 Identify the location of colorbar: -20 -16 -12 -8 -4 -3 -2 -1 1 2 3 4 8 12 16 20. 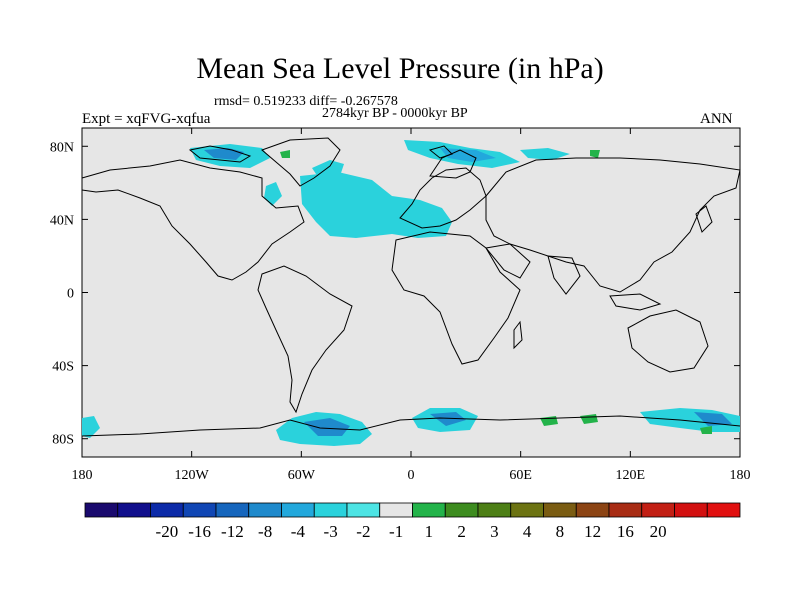
(412, 521).